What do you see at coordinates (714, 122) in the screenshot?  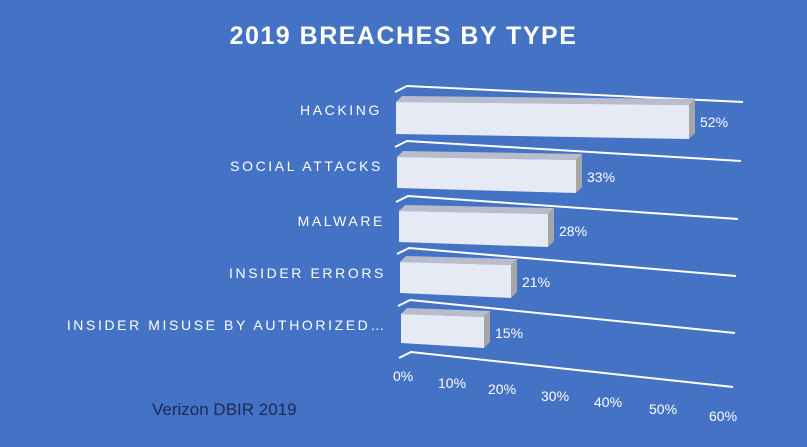 I see `value-label: 52%` at bounding box center [714, 122].